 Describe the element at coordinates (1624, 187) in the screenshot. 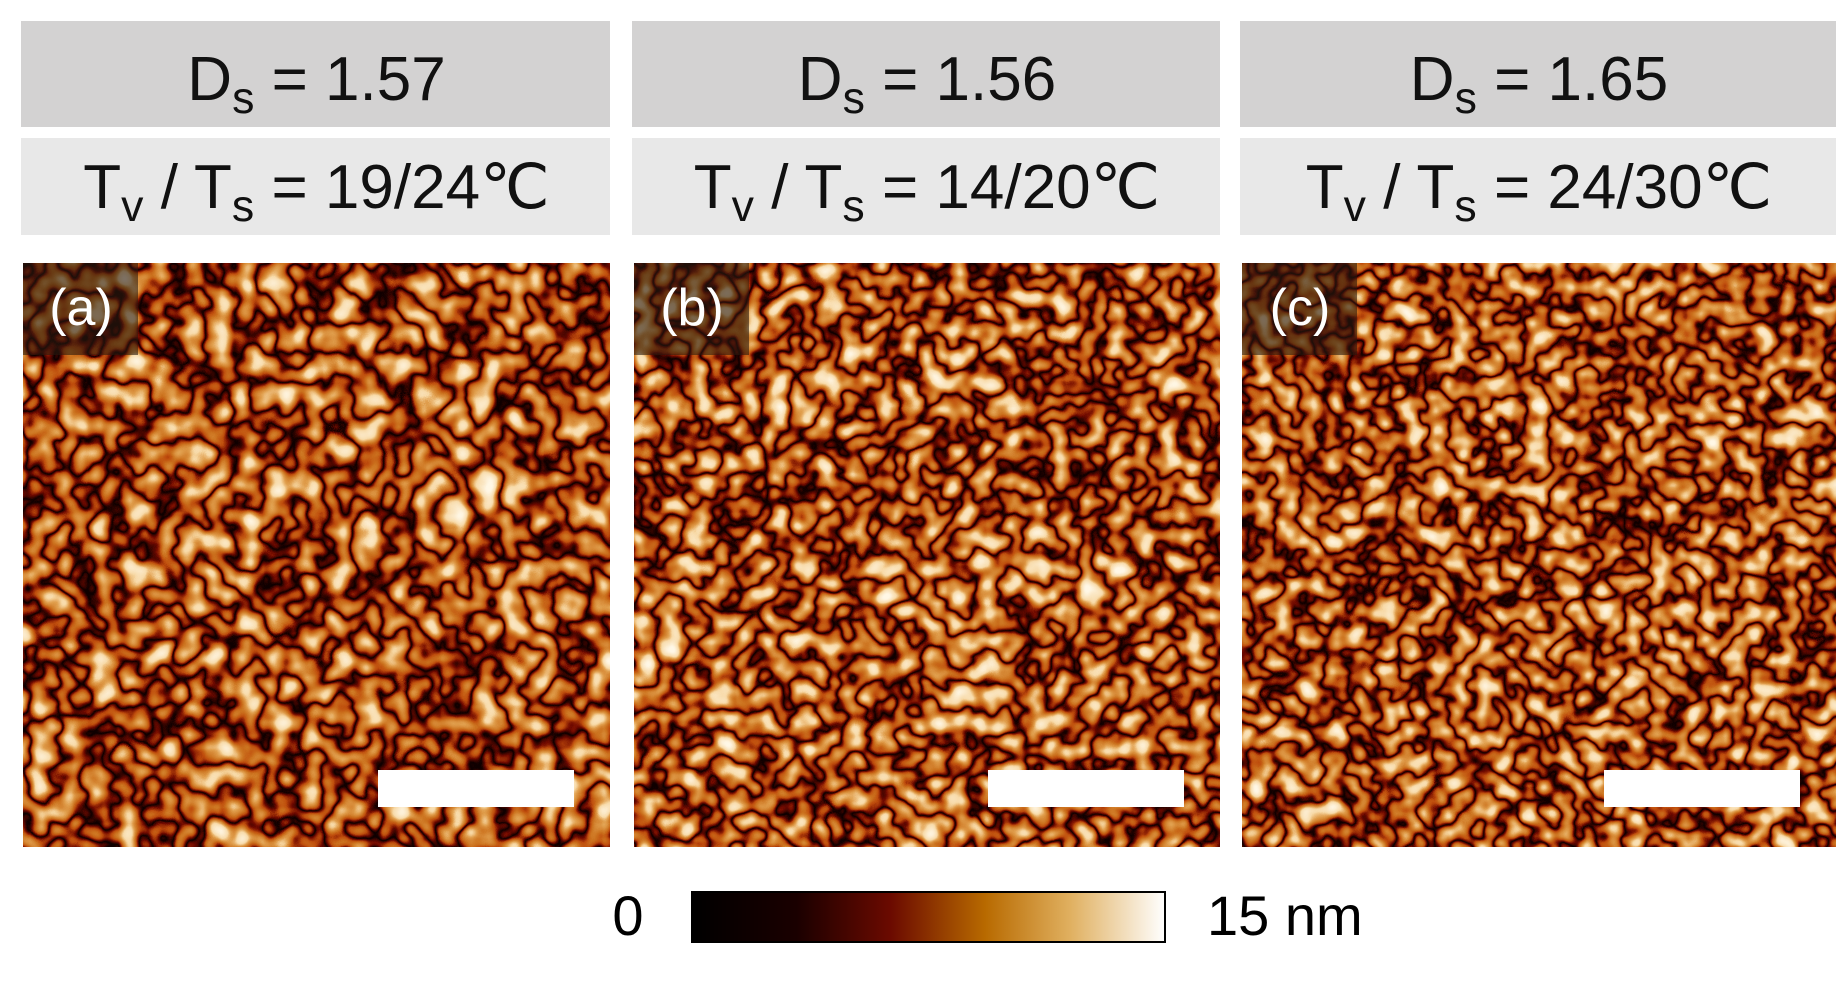

I see `text-run: = 24/30℃` at that location.